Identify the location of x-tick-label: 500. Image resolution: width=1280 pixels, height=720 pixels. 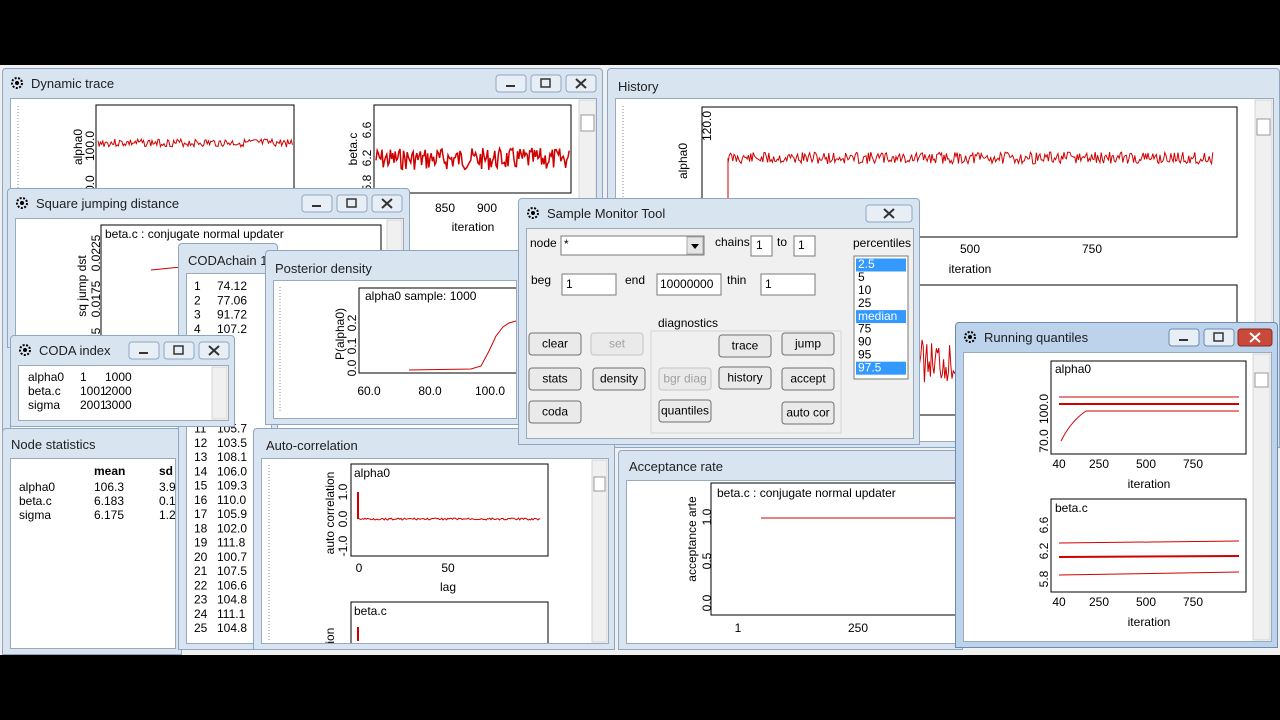
(970, 249).